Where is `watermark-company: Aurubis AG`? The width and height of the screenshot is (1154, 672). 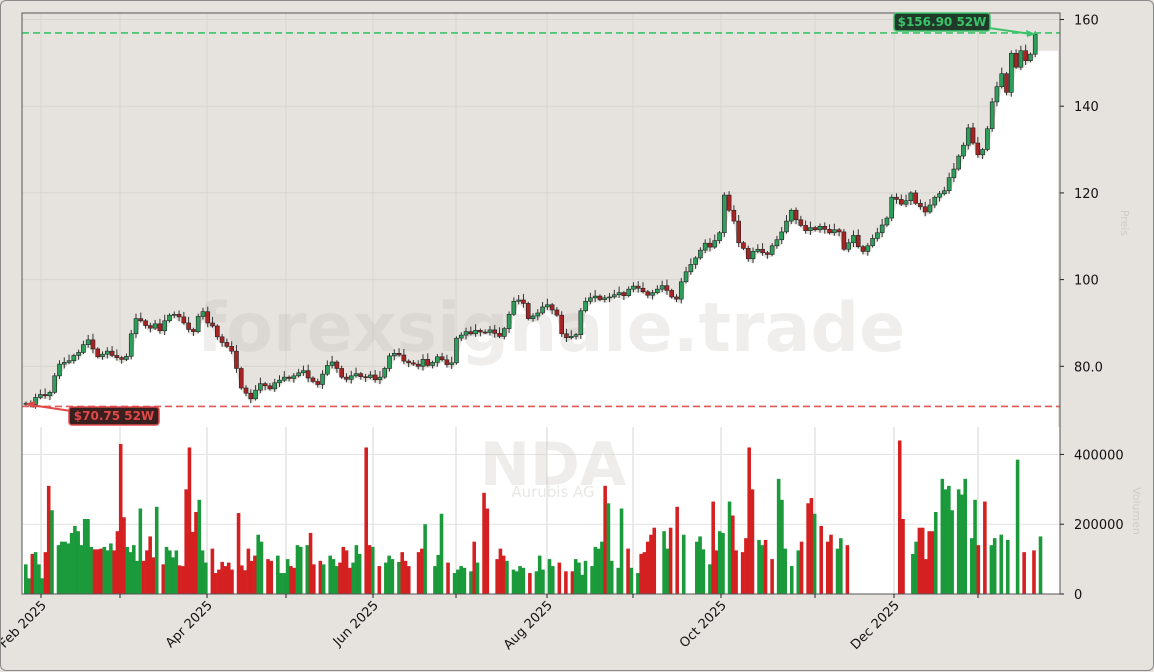 watermark-company: Aurubis AG is located at coordinates (552, 492).